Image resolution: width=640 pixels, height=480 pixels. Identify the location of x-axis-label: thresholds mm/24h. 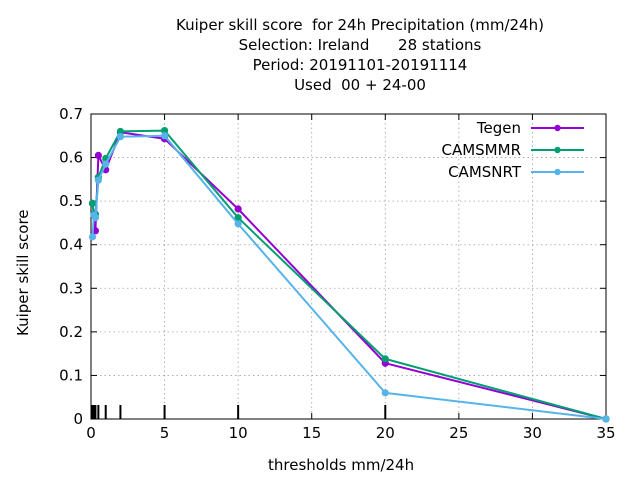
(341, 465).